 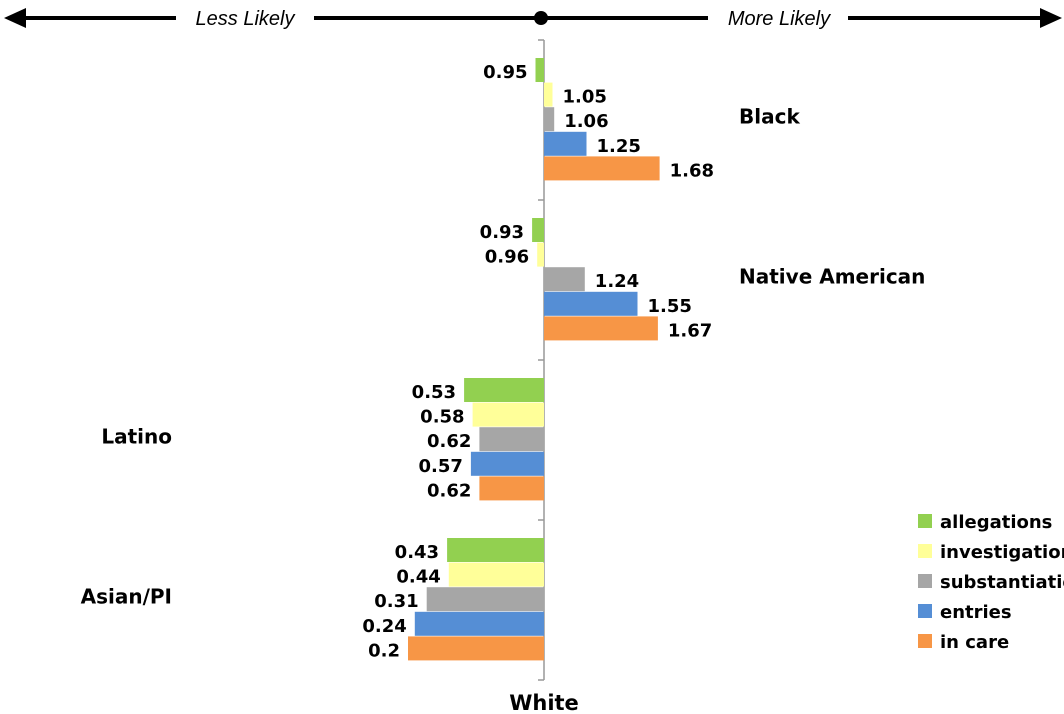 I want to click on value-label-black-entries: 1.25, so click(x=619, y=146).